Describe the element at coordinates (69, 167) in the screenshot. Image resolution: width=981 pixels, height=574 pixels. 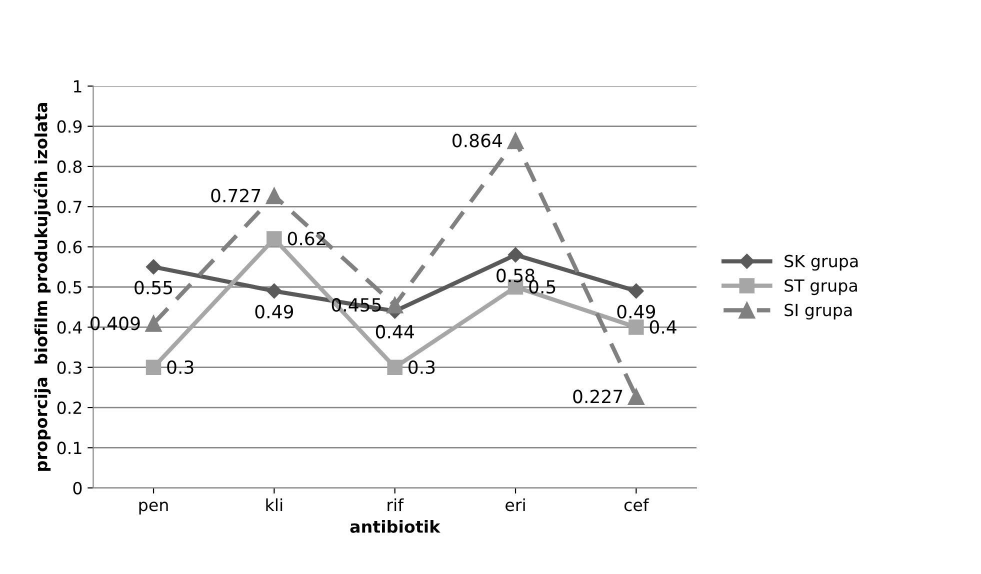
I see `y-tick-label: 0.8` at that location.